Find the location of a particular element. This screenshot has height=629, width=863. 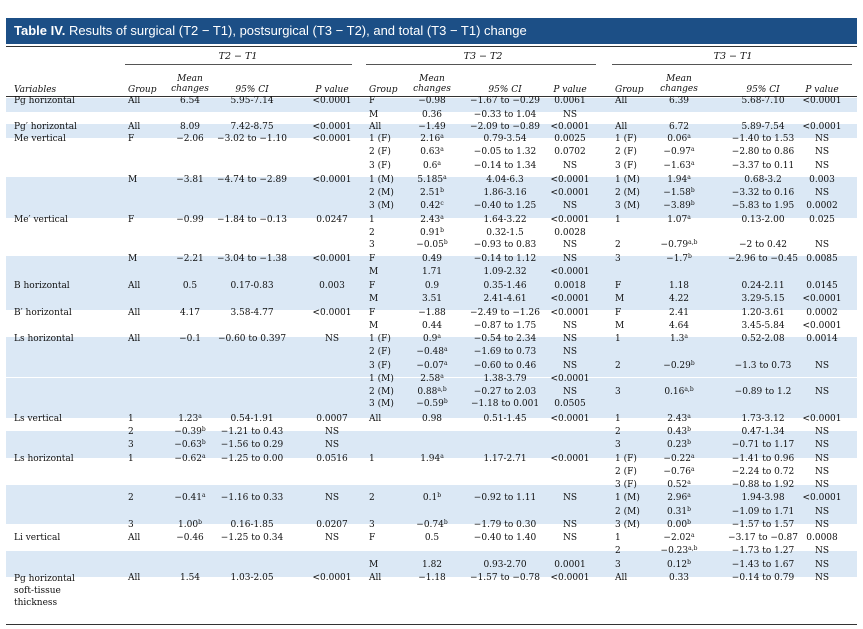

table-cell: 1.07a is located at coordinates (679, 220).